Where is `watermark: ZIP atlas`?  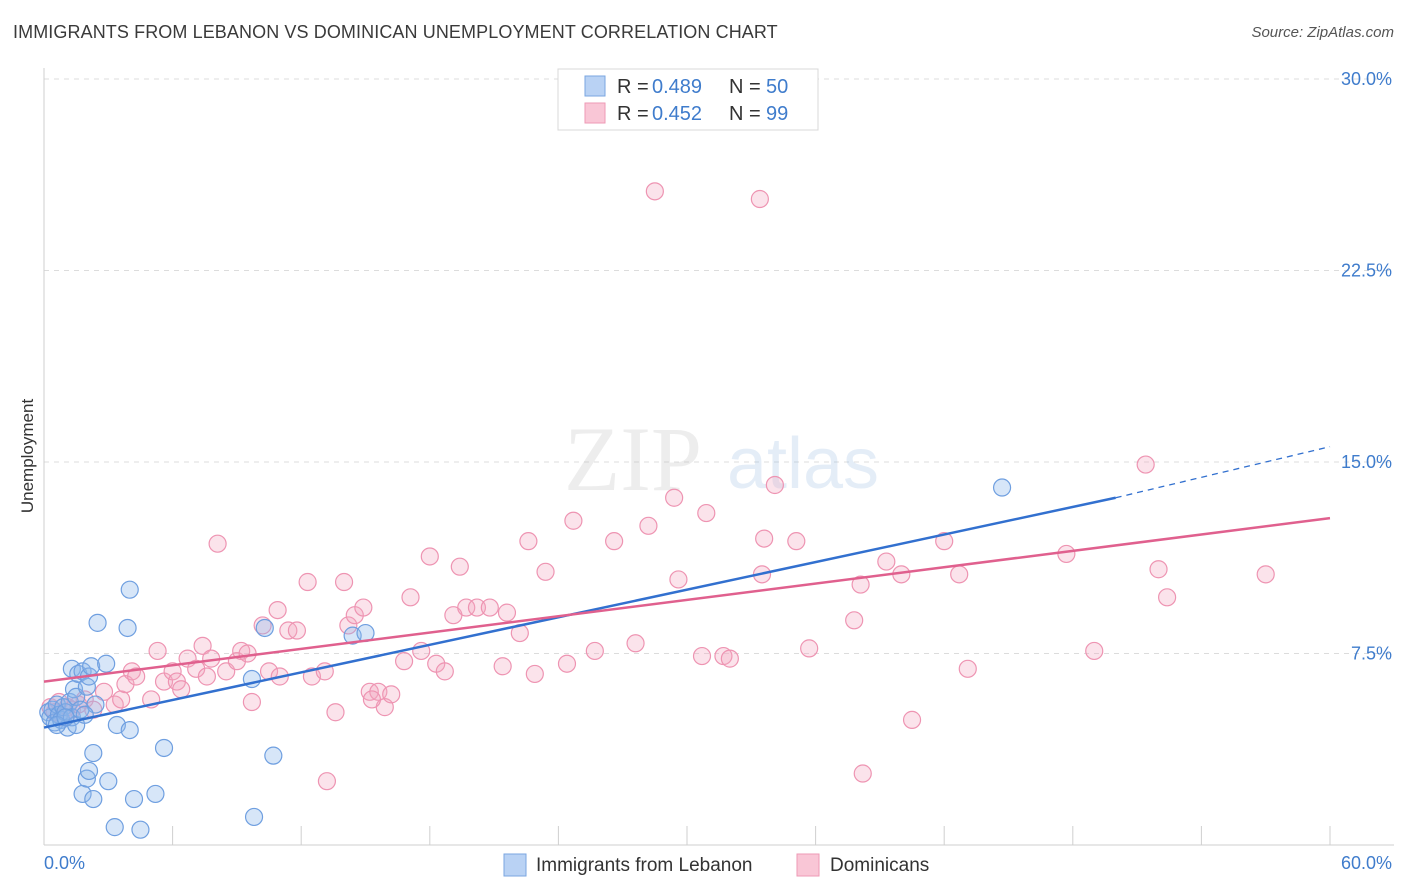
watermark: ZIP atlas is located at coordinates (721, 459).